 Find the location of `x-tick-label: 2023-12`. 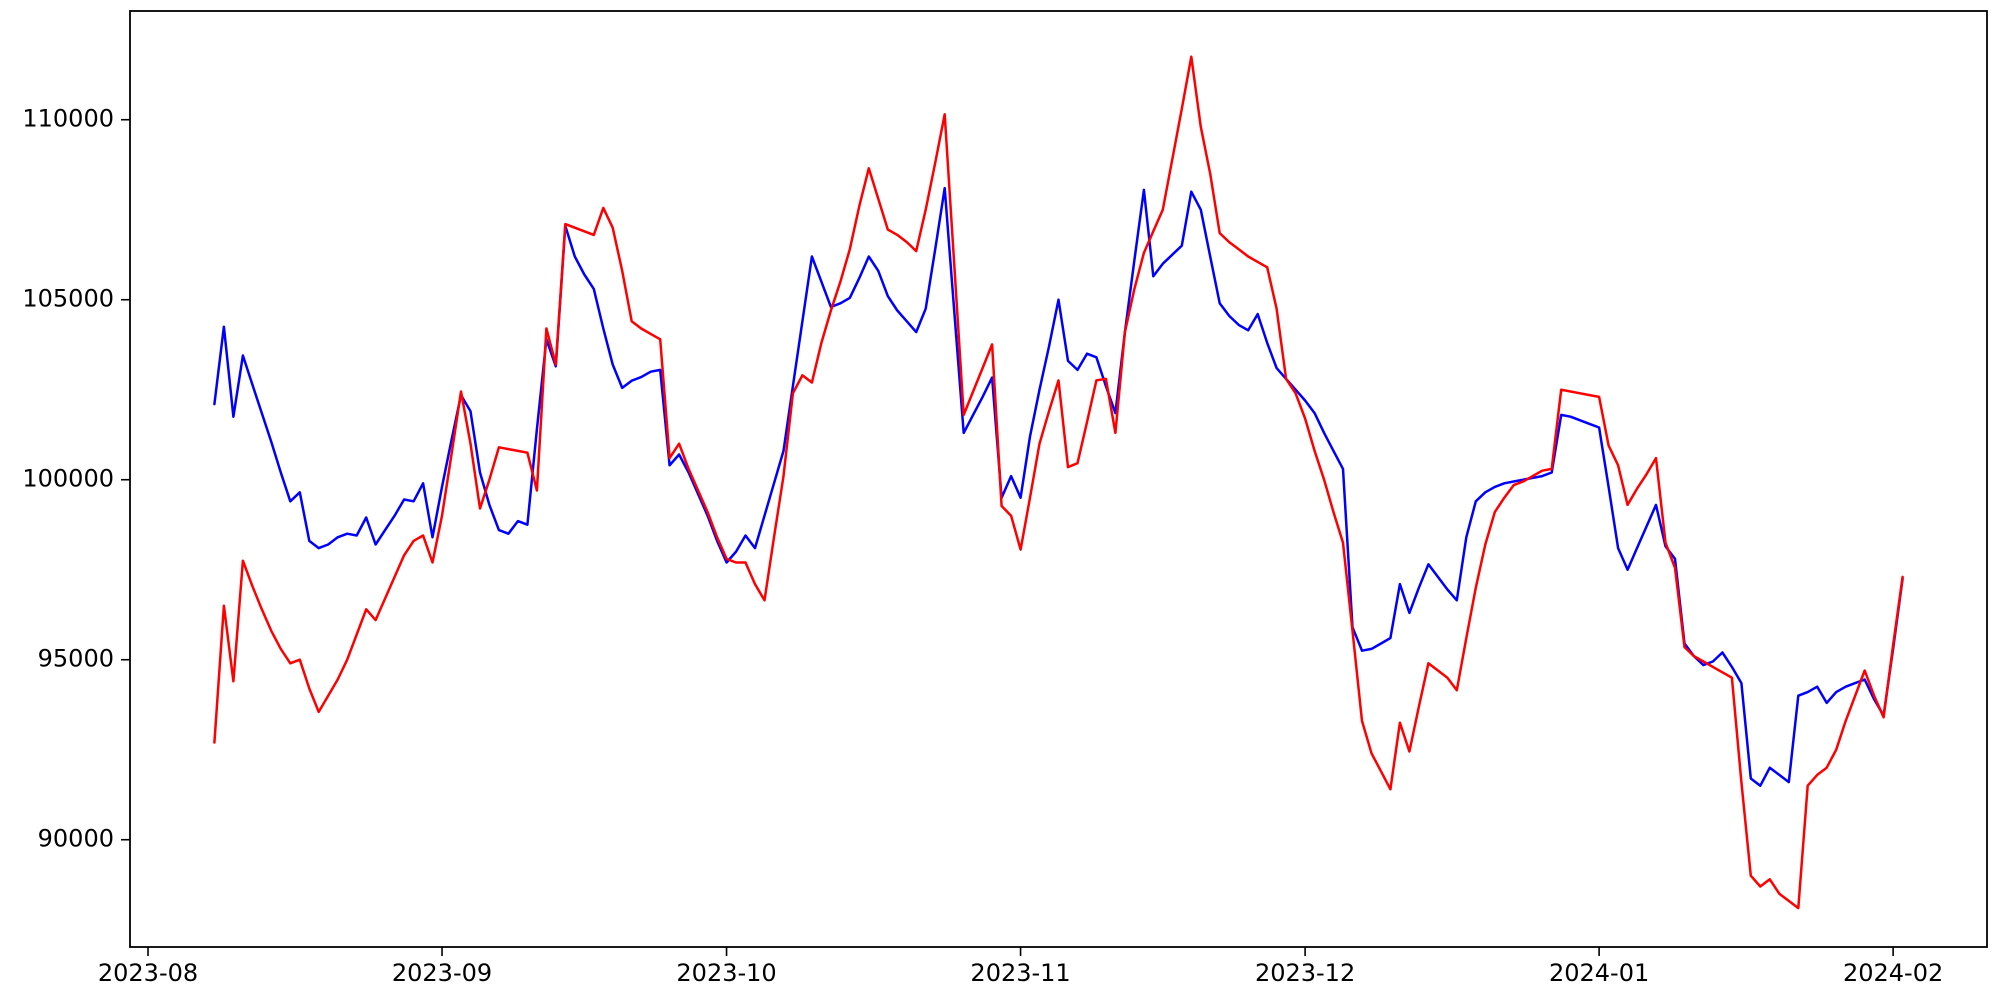

x-tick-label: 2023-12 is located at coordinates (1305, 973).